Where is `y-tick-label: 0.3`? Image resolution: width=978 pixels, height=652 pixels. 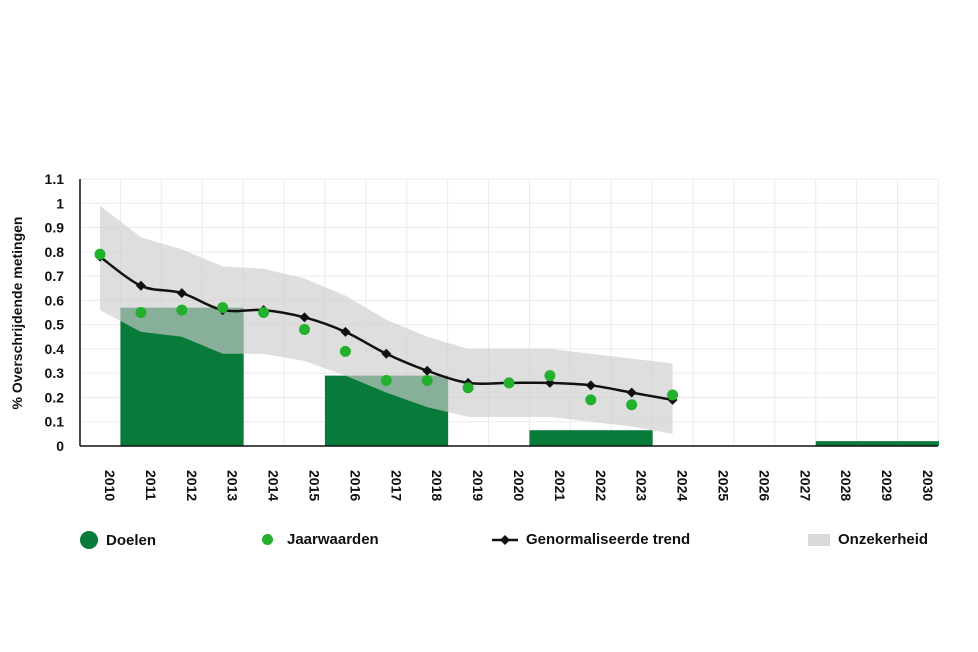
y-tick-label: 0.3 is located at coordinates (55, 373).